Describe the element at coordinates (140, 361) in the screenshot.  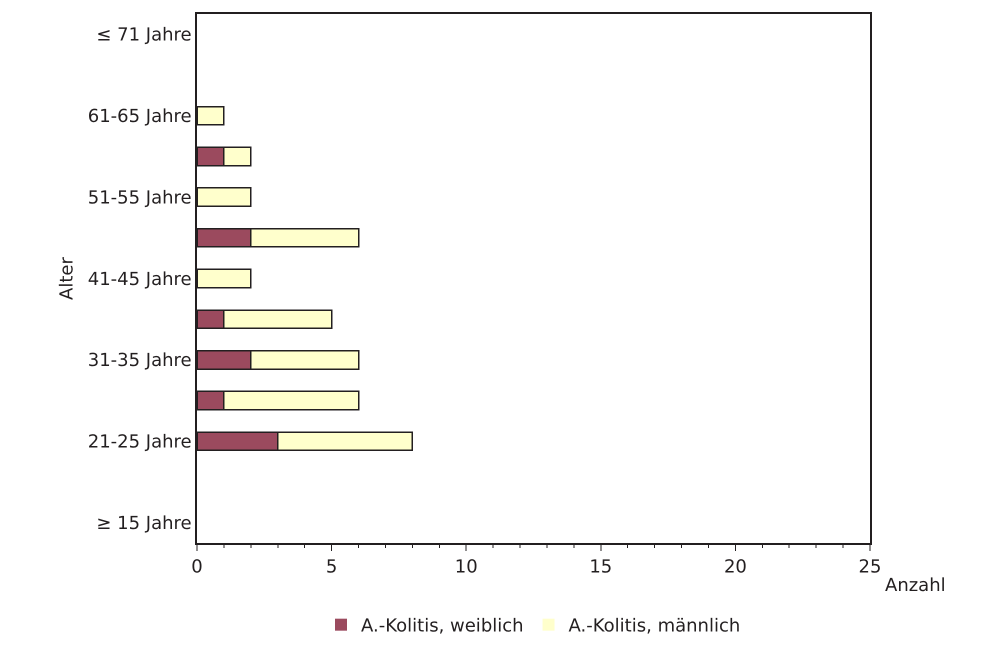
I see `y-tick-label: 31-35 Jahre` at that location.